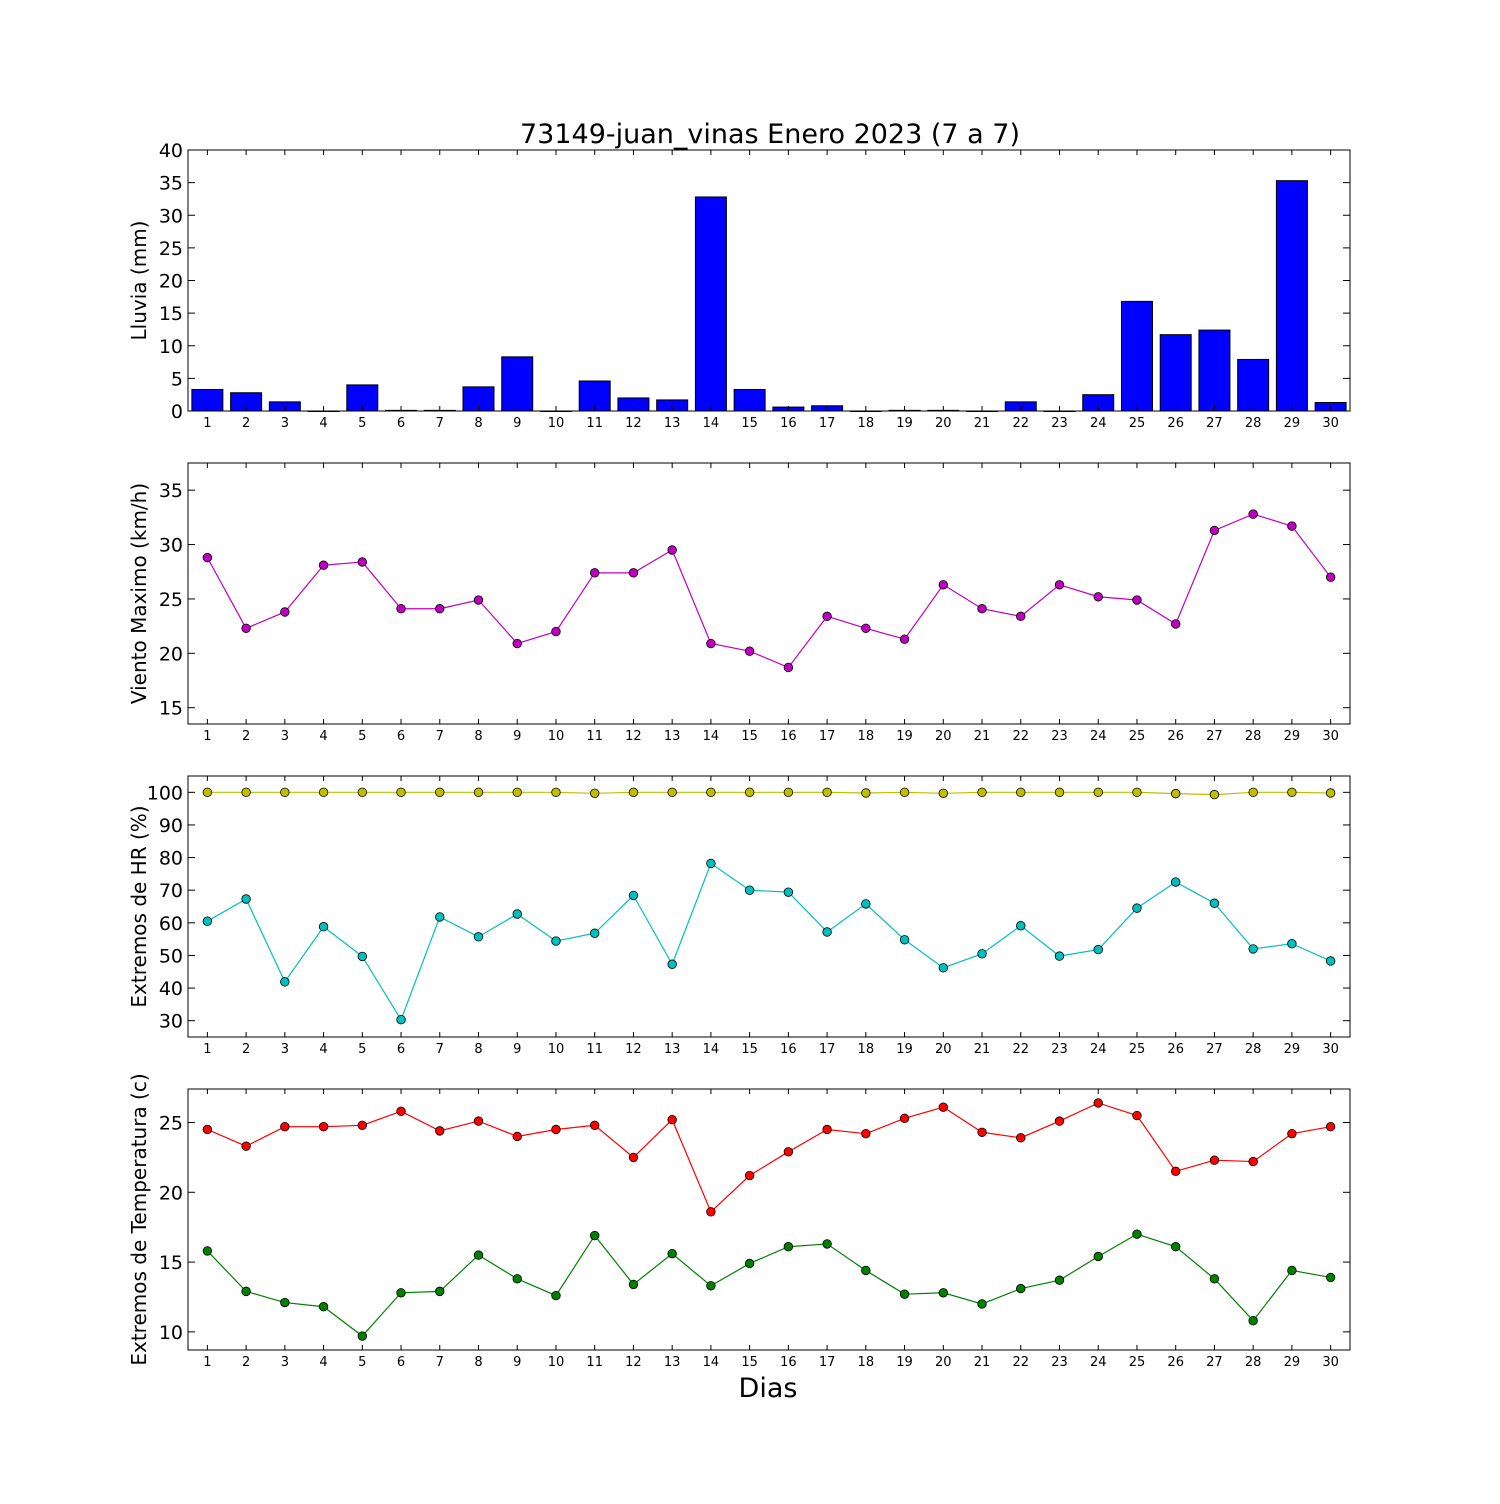 The image size is (1500, 1504). What do you see at coordinates (768, 1285) in the screenshot?
I see `series-line` at bounding box center [768, 1285].